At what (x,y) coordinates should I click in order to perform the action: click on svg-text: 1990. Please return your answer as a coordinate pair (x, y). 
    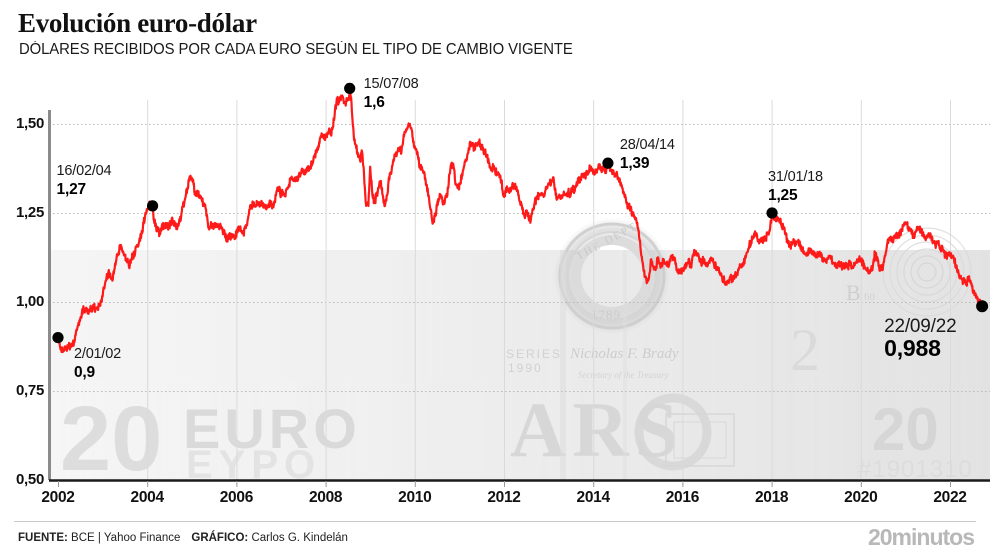
    Looking at the image, I should click on (525, 368).